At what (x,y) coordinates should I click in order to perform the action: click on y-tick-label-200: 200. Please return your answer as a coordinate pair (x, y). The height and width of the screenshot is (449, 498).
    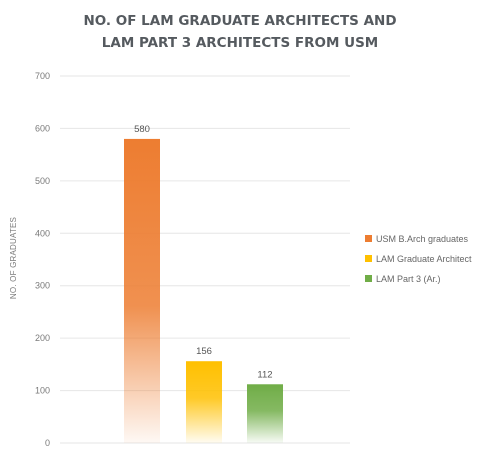
    Looking at the image, I should click on (42, 338).